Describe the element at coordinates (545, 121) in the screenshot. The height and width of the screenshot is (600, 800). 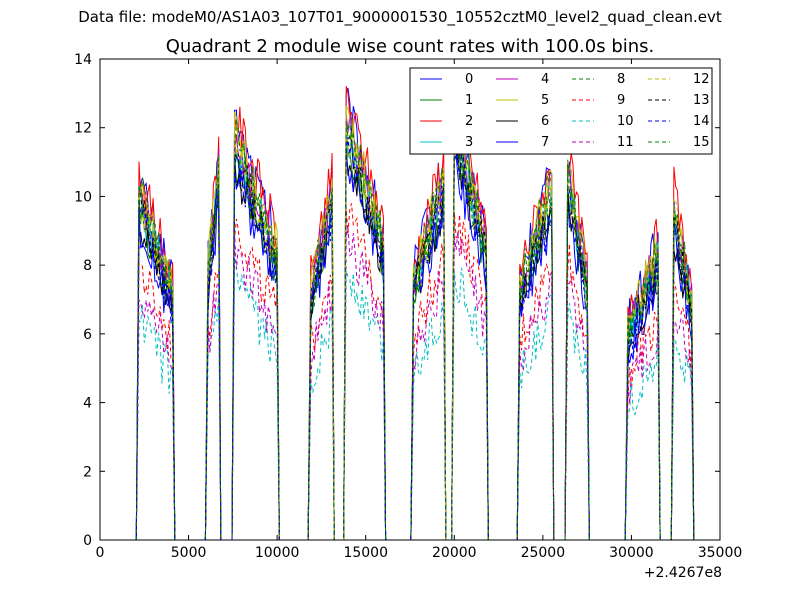
I see `legend-label: 6` at that location.